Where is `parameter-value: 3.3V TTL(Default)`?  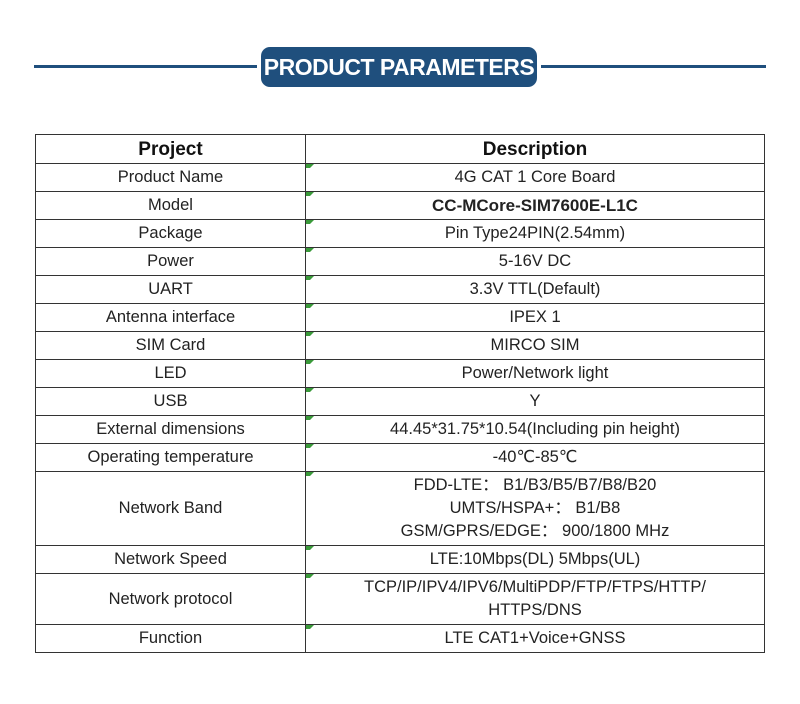 parameter-value: 3.3V TTL(Default) is located at coordinates (535, 289).